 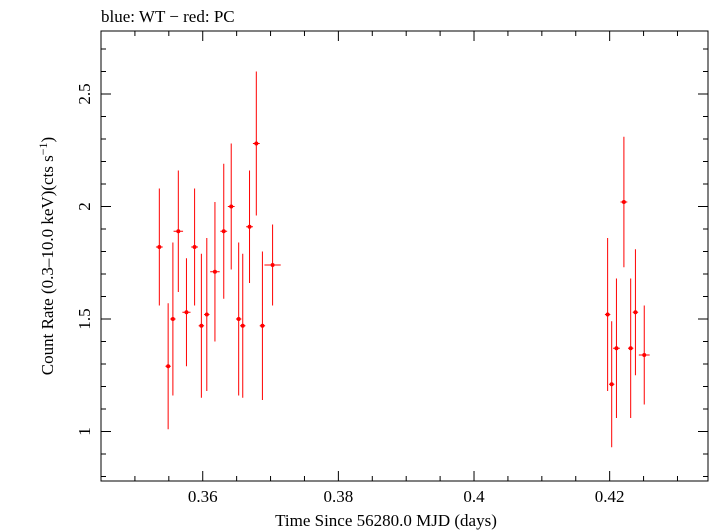 I want to click on x-axis-label: Time Since 56280.0 MJD (days), so click(x=386, y=520).